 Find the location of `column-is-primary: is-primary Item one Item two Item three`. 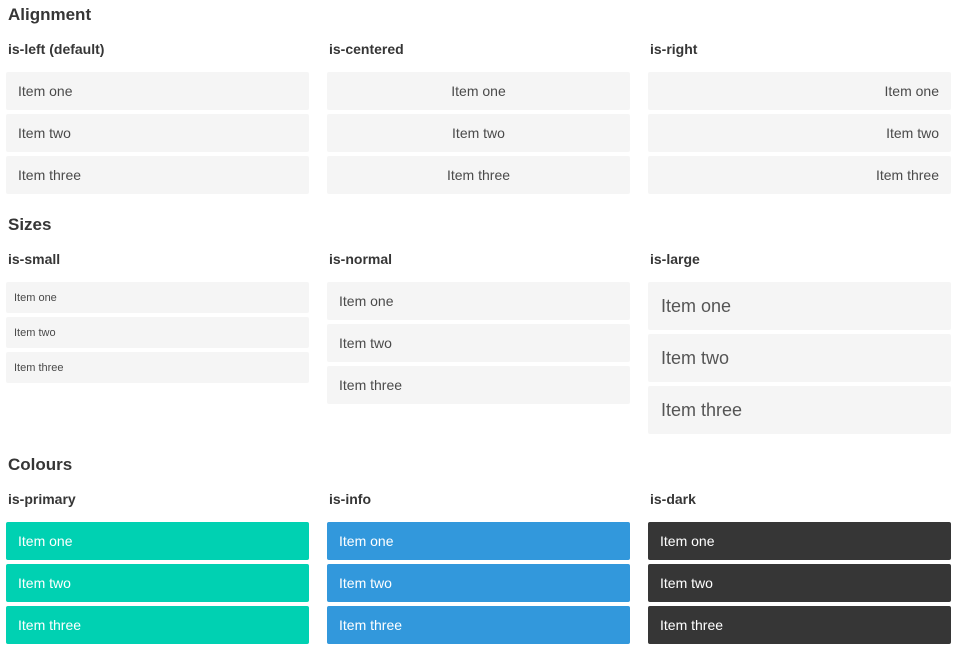

column-is-primary: is-primary Item one Item two Item three is located at coordinates (157, 566).